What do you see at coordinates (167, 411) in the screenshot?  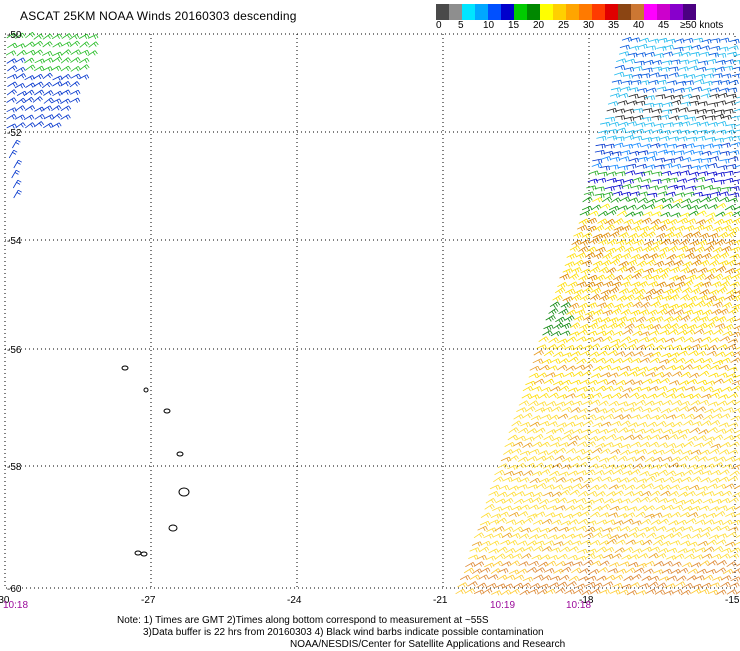 I see `island-outline` at bounding box center [167, 411].